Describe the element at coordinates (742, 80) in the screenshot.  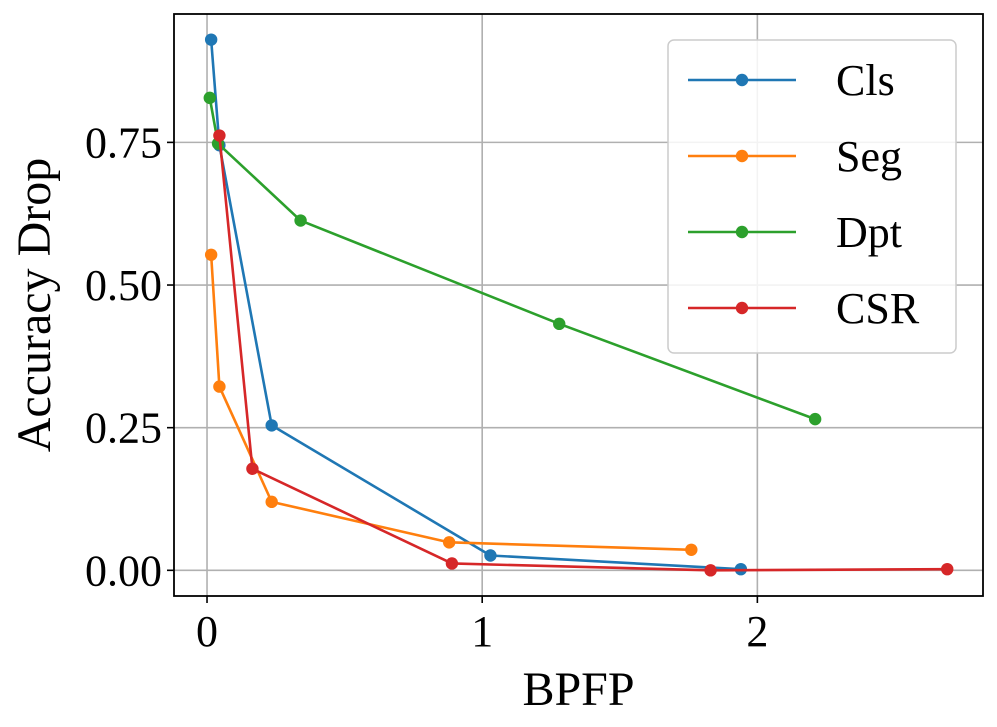
I see `legend-marker-cls` at that location.